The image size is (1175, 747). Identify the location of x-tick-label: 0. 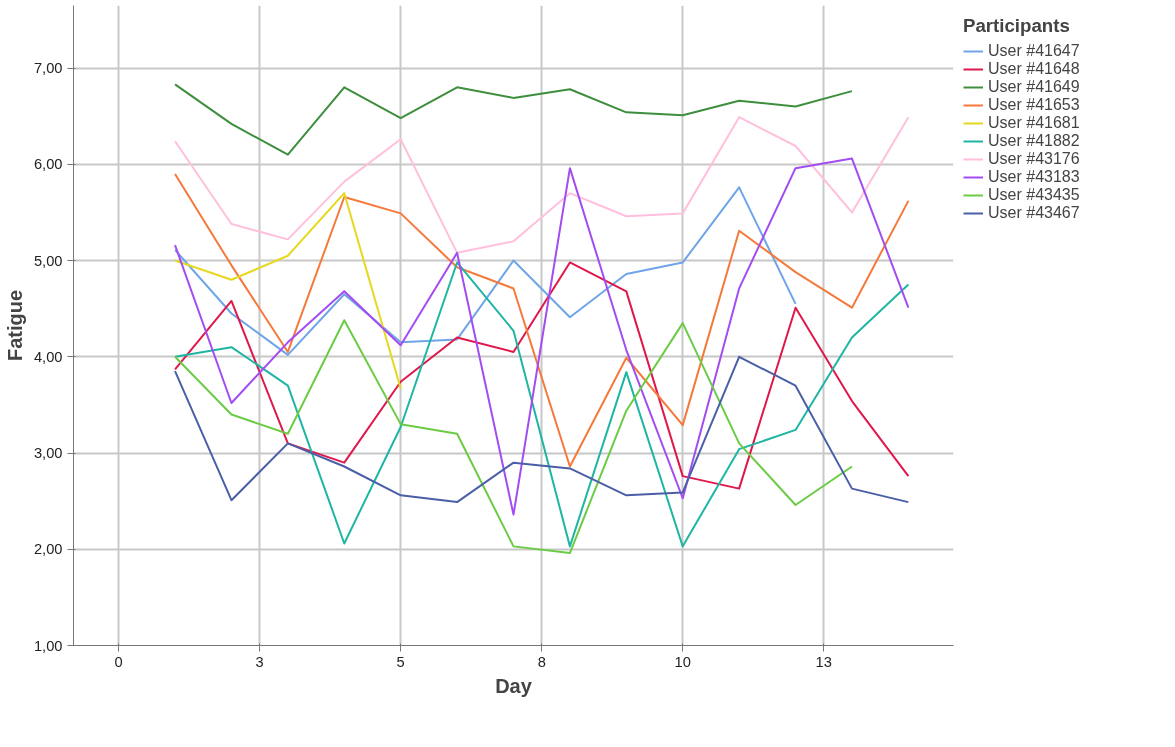
(118, 661).